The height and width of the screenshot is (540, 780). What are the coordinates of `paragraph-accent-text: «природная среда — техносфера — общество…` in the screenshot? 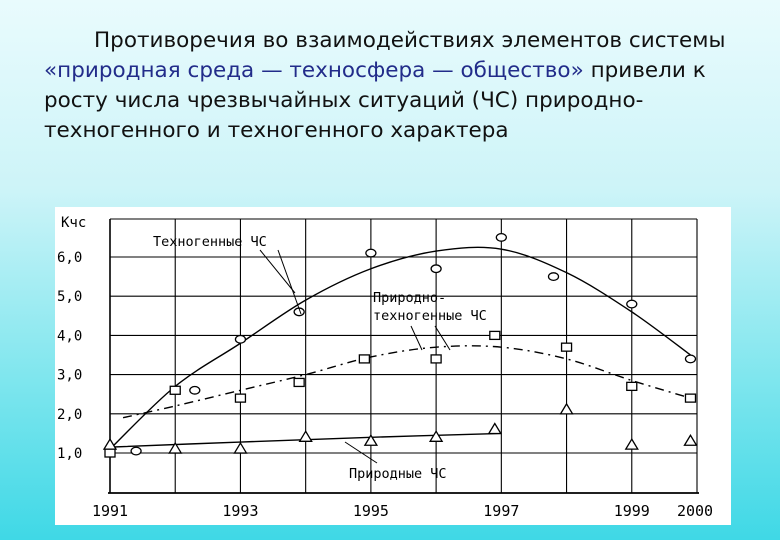 It's located at (314, 70).